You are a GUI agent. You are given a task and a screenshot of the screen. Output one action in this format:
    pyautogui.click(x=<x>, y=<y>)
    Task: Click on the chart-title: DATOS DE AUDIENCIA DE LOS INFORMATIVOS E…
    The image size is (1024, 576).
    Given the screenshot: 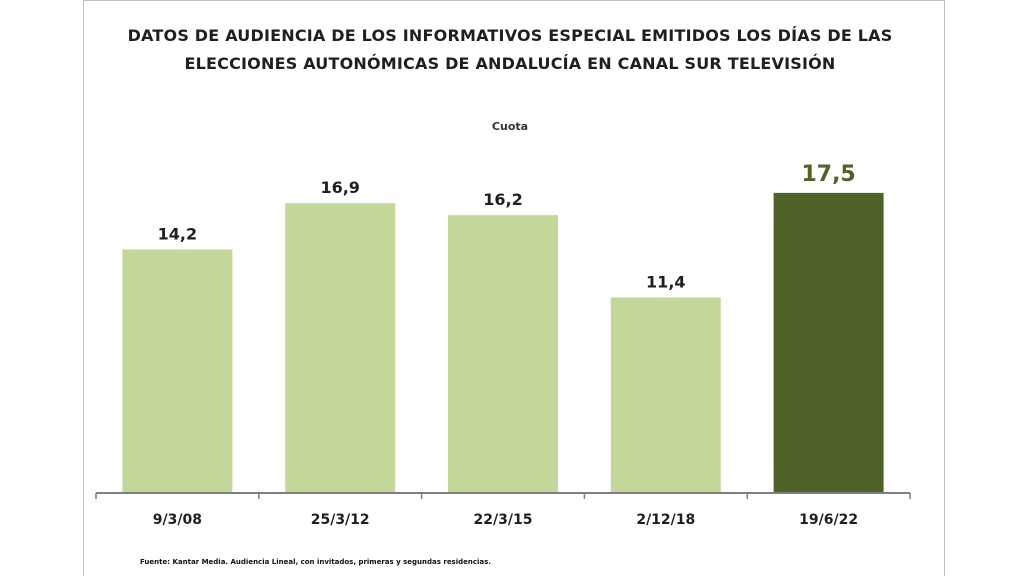 What is the action you would take?
    pyautogui.click(x=510, y=50)
    